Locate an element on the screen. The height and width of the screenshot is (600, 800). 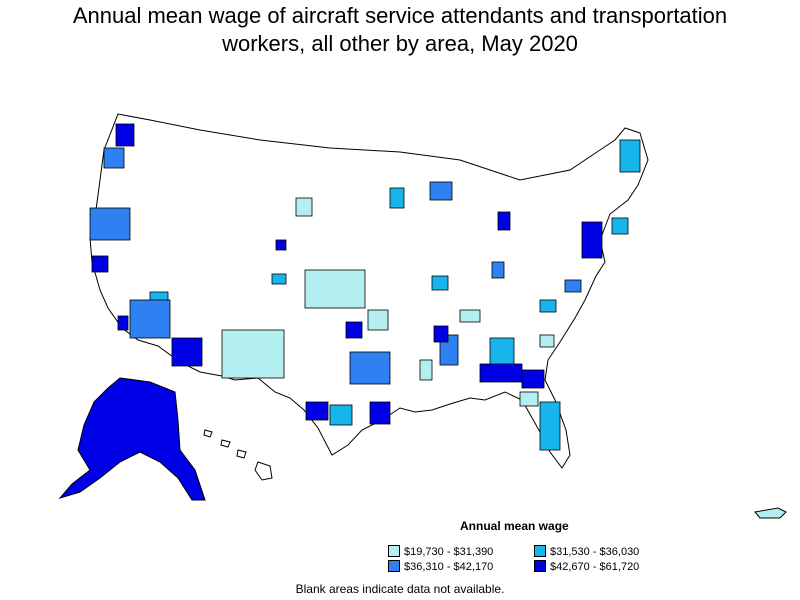
area-al is located at coordinates (449, 350).